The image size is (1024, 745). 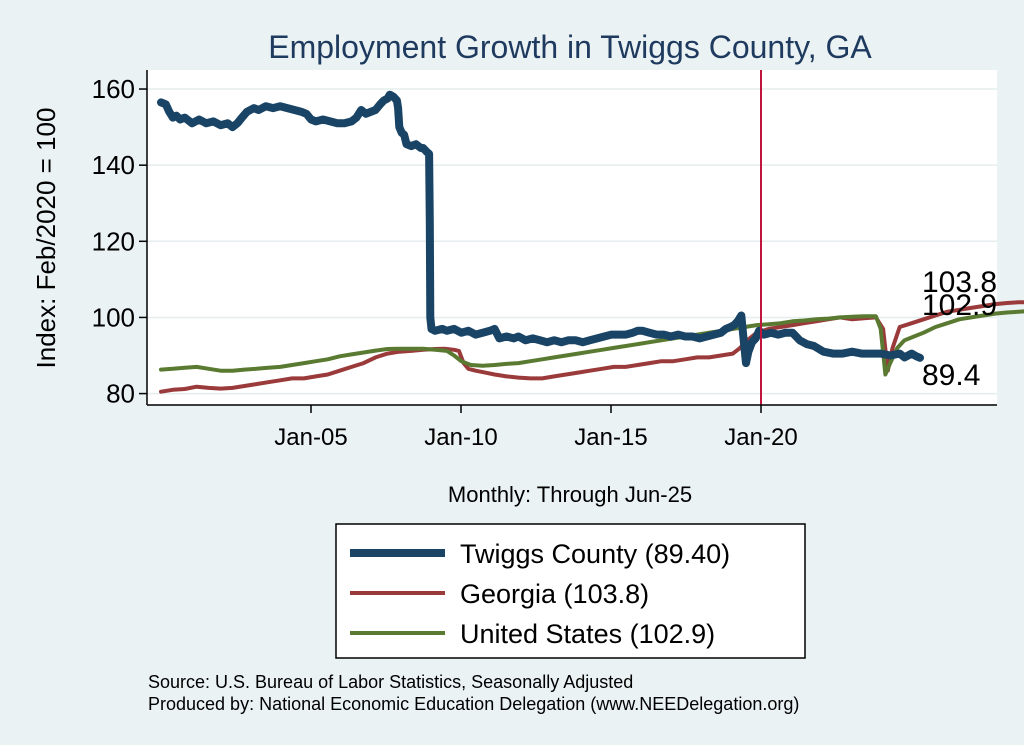 I want to click on end-label-georgia: 103.8, so click(x=959, y=282).